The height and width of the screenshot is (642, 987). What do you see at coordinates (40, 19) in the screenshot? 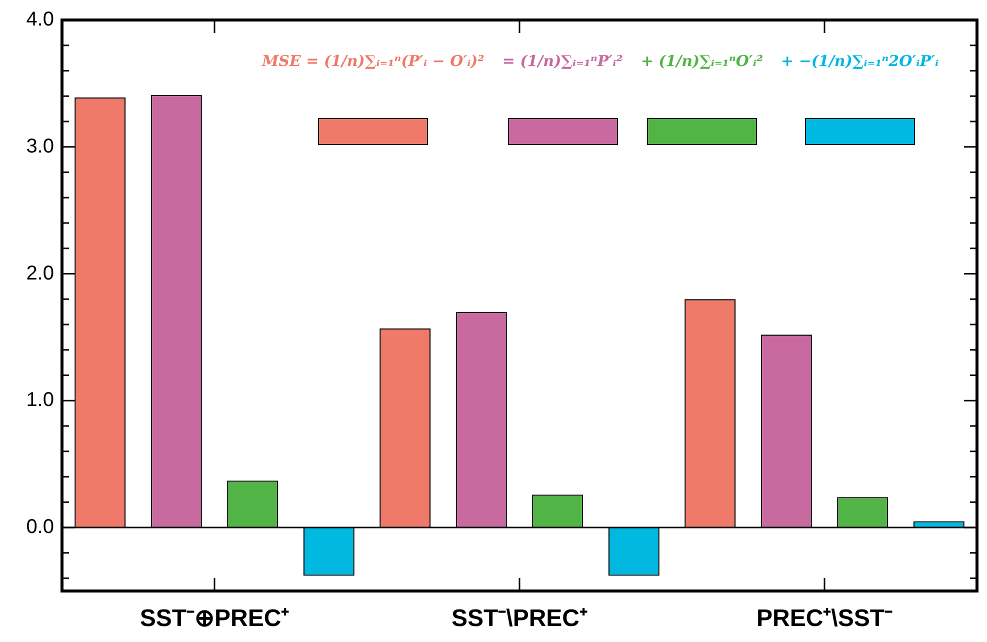
I see `y-tick-label: 4.0` at bounding box center [40, 19].